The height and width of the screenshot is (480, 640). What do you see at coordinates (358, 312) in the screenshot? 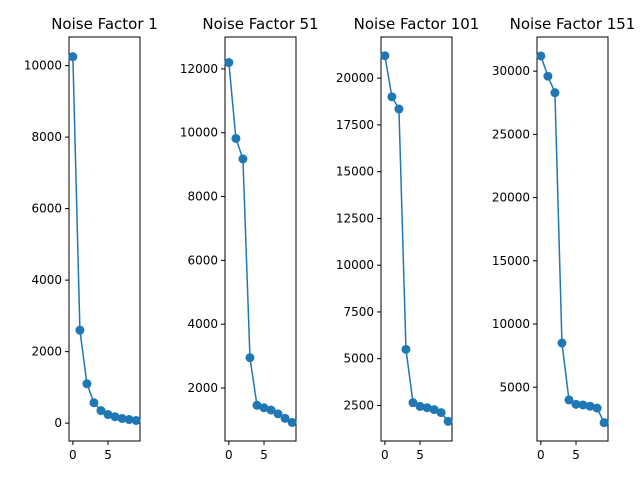
I see `y-tick-label: 7500` at bounding box center [358, 312].